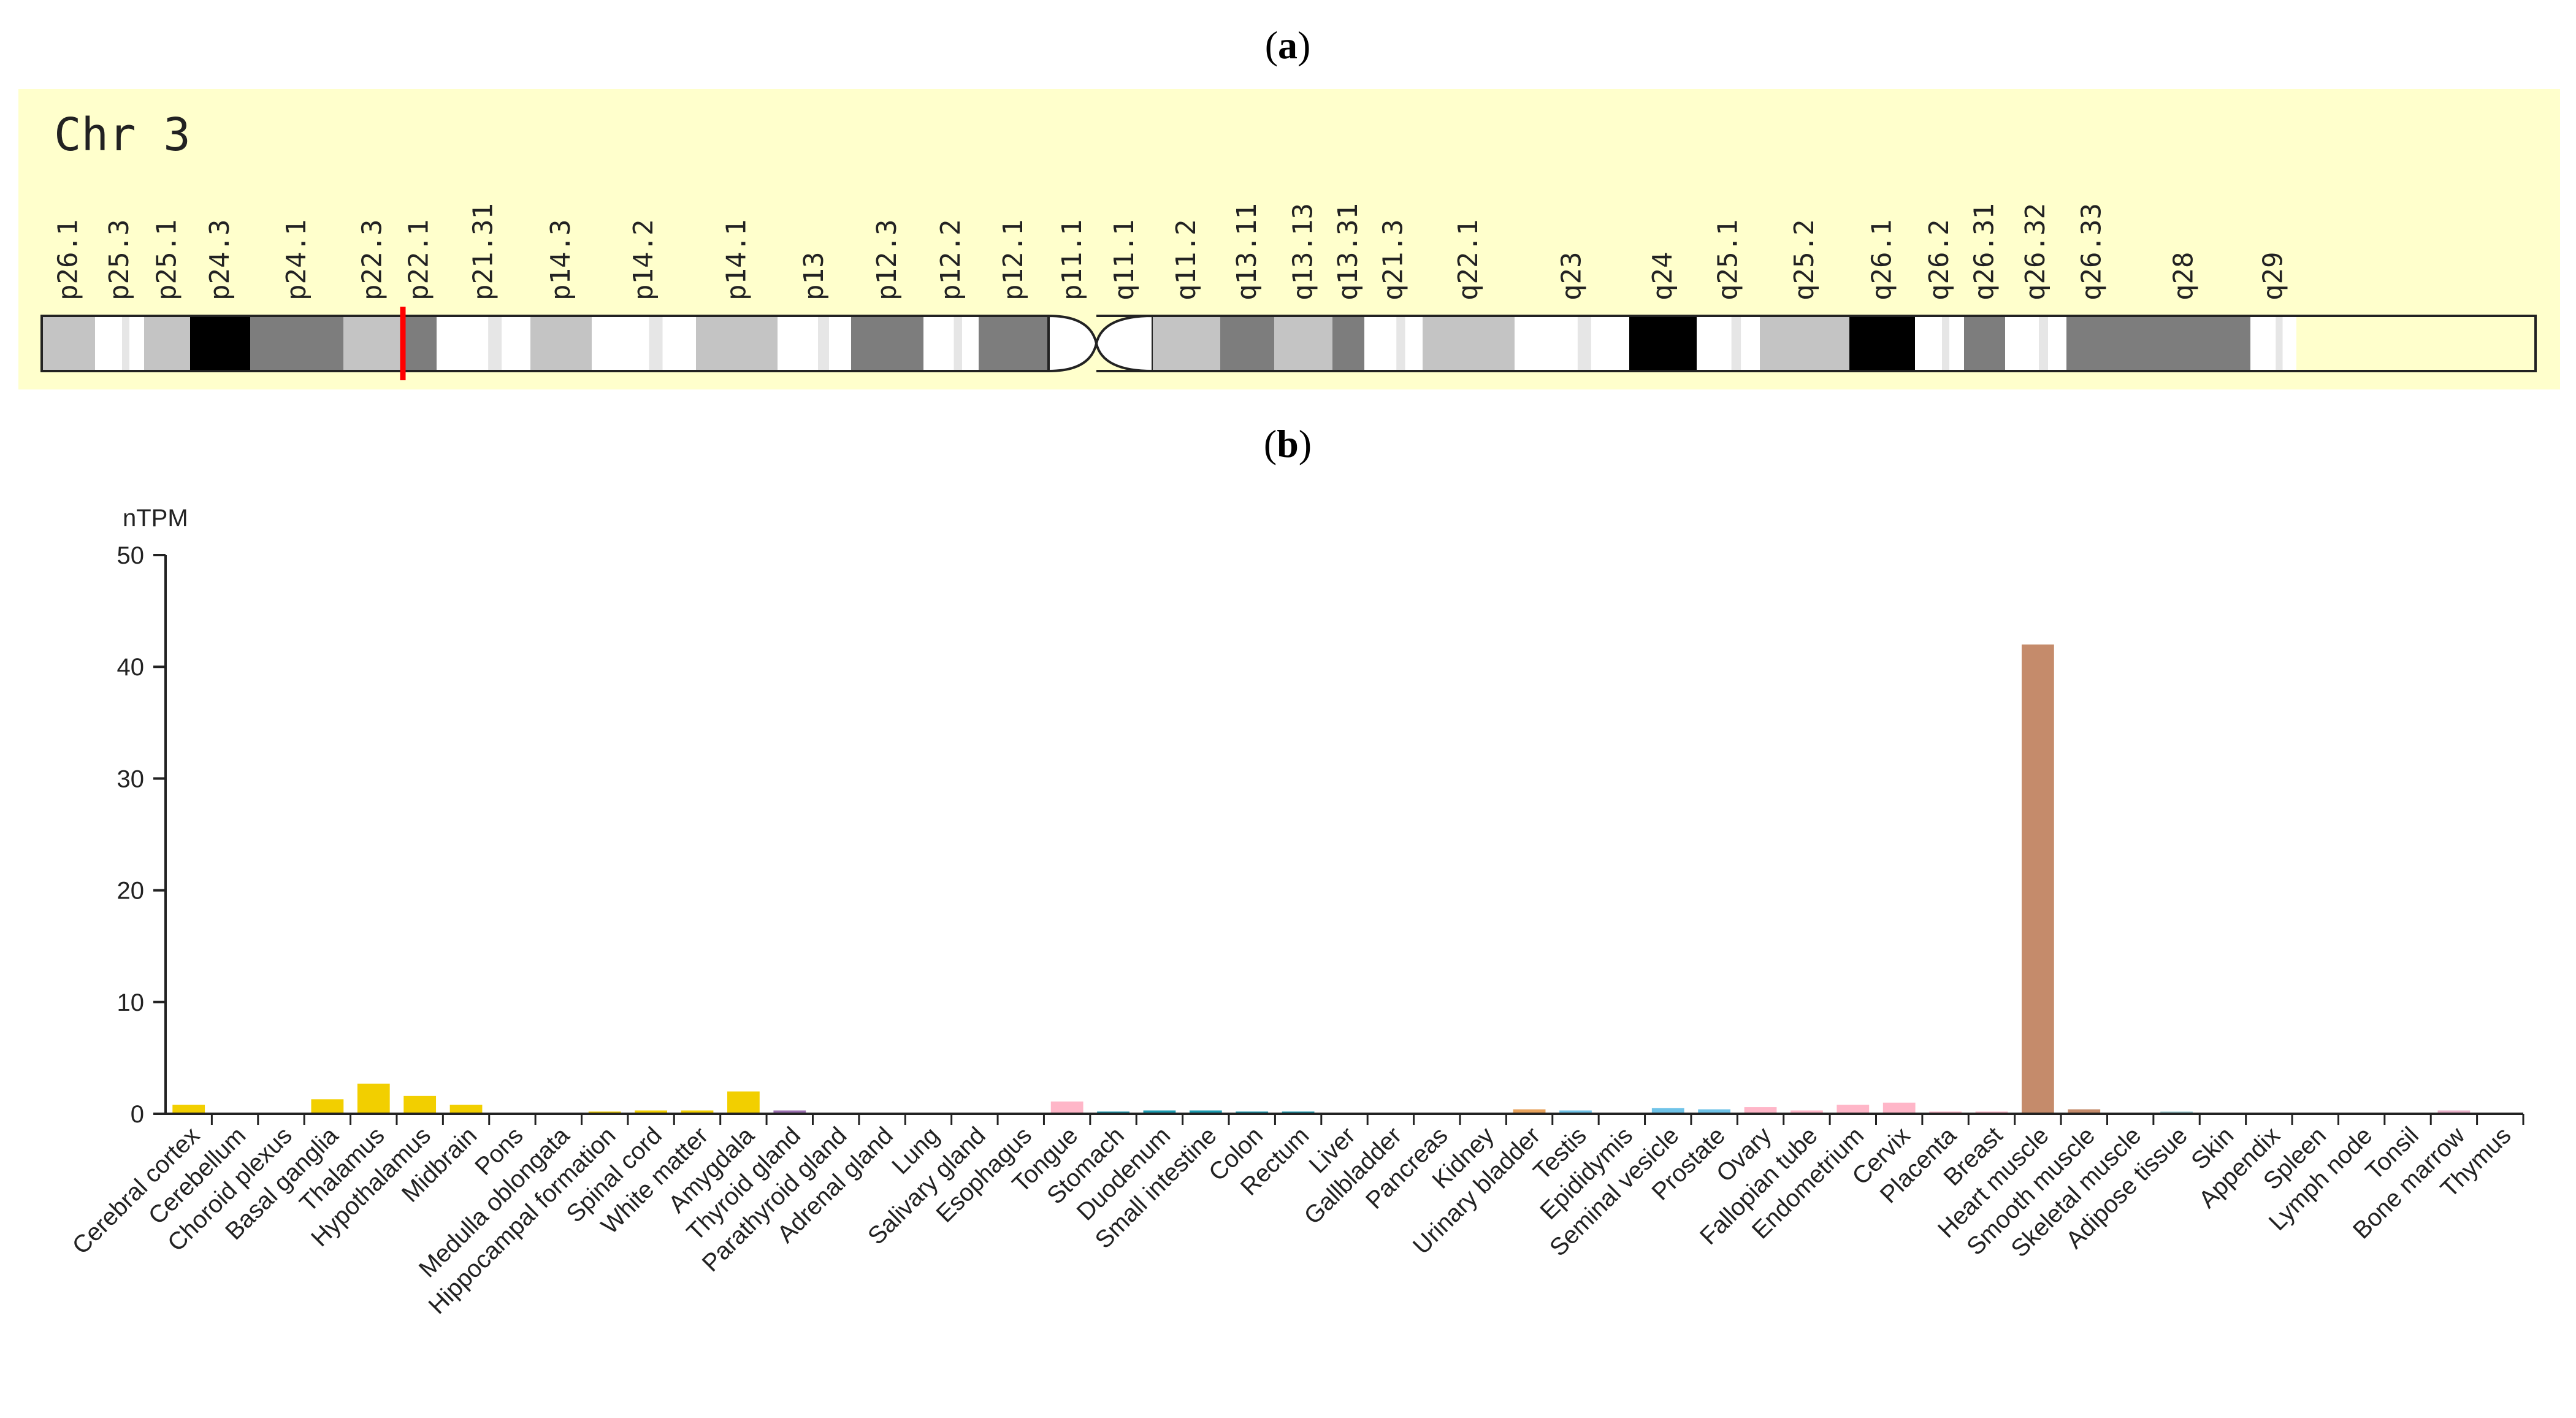 This screenshot has height=1418, width=2576. I want to click on bar-hypothalamus, so click(420, 1104).